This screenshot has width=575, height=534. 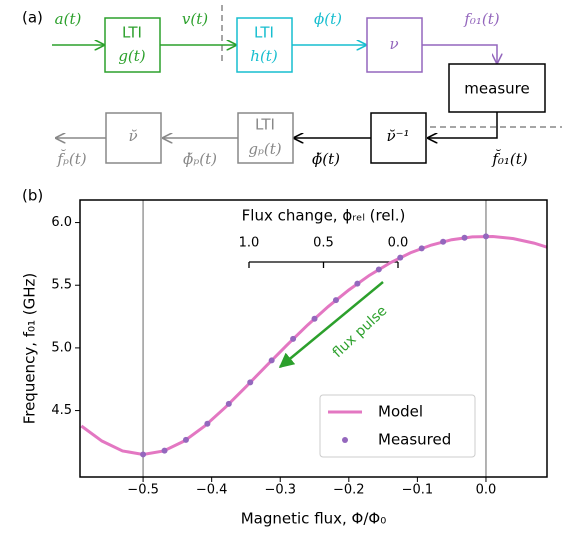 I want to click on legend-label: Model, so click(x=400, y=412).